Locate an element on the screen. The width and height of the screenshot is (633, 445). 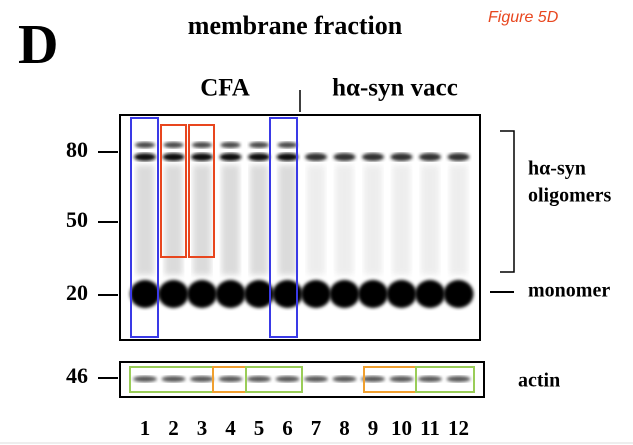
lane-label: 9 is located at coordinates (373, 428).